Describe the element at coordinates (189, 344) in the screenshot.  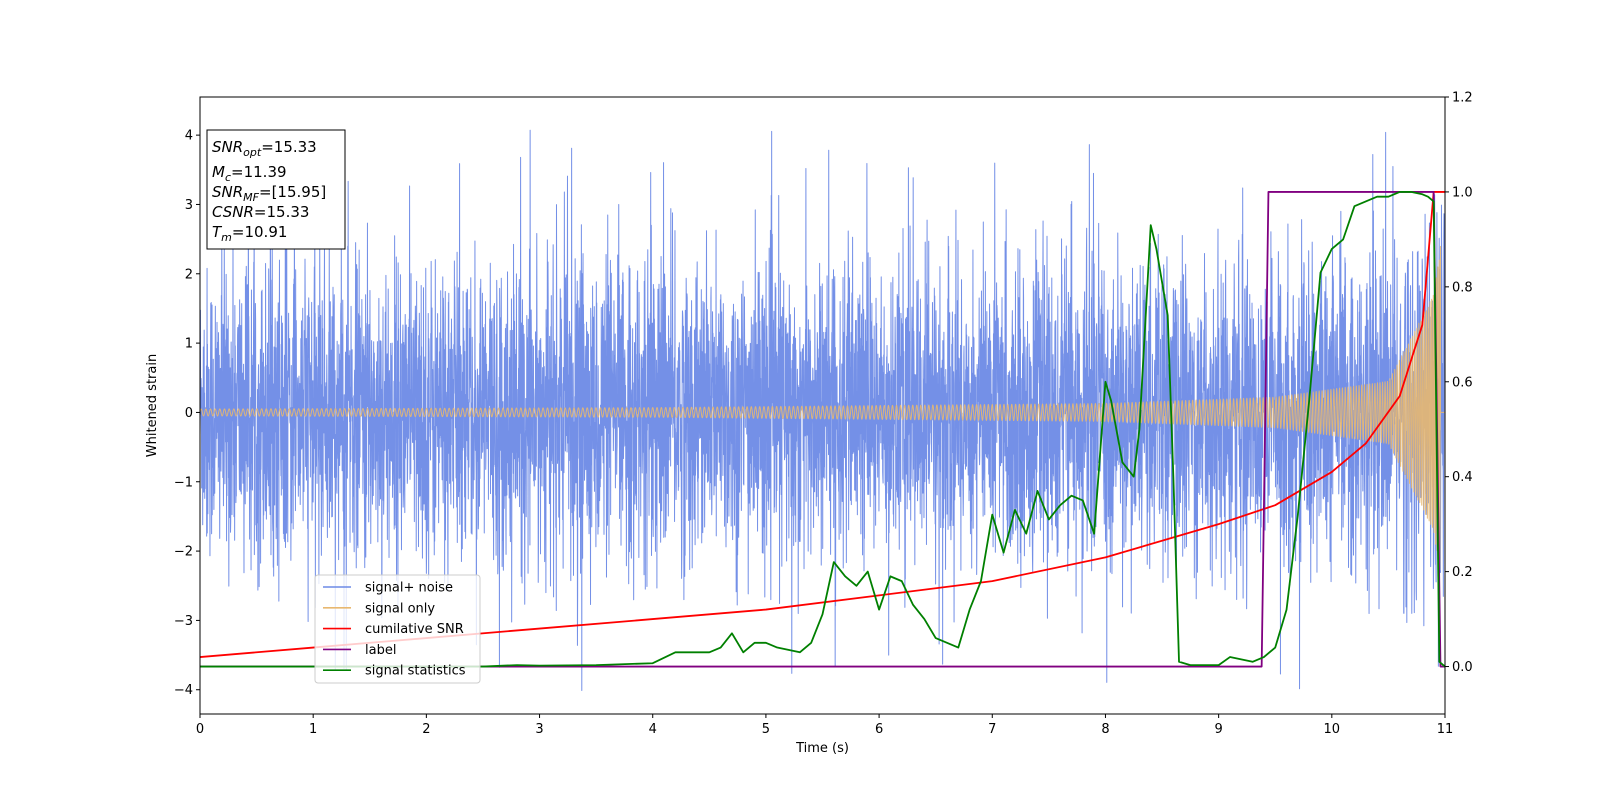
I see `left-y-tick-label: 1` at that location.